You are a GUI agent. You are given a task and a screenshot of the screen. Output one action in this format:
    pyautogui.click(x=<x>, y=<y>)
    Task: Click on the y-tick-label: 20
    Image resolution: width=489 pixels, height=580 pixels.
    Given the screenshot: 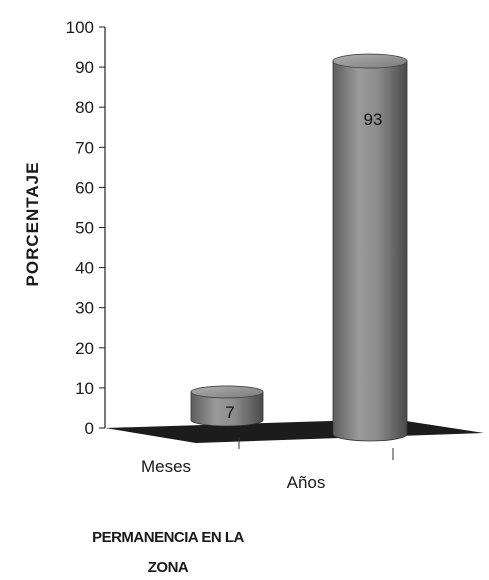 What is the action you would take?
    pyautogui.click(x=84, y=348)
    